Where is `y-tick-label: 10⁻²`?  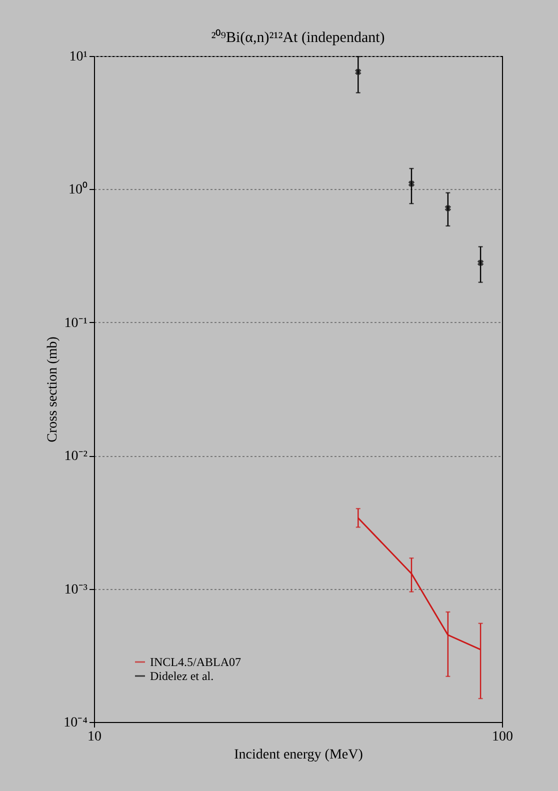 y-tick-label: 10⁻² is located at coordinates (76, 456).